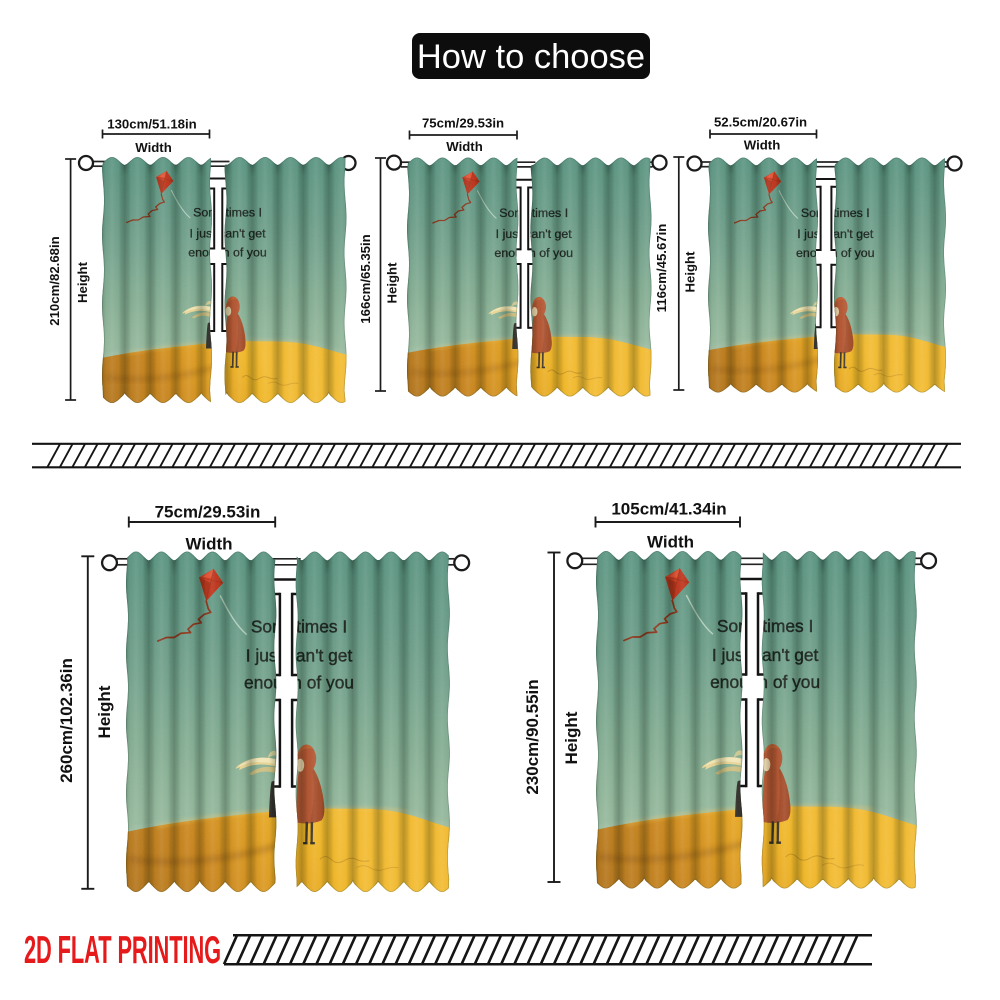  I want to click on svg-text: 230cm/90.55in, so click(532, 736).